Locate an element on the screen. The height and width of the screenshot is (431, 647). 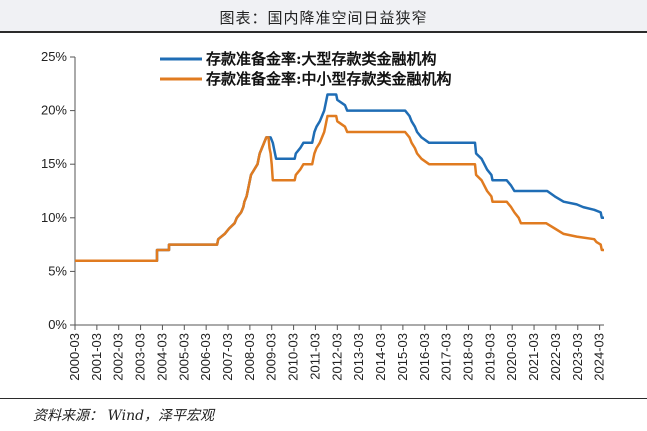
x-tick-label: 2008-03 is located at coordinates (249, 357).